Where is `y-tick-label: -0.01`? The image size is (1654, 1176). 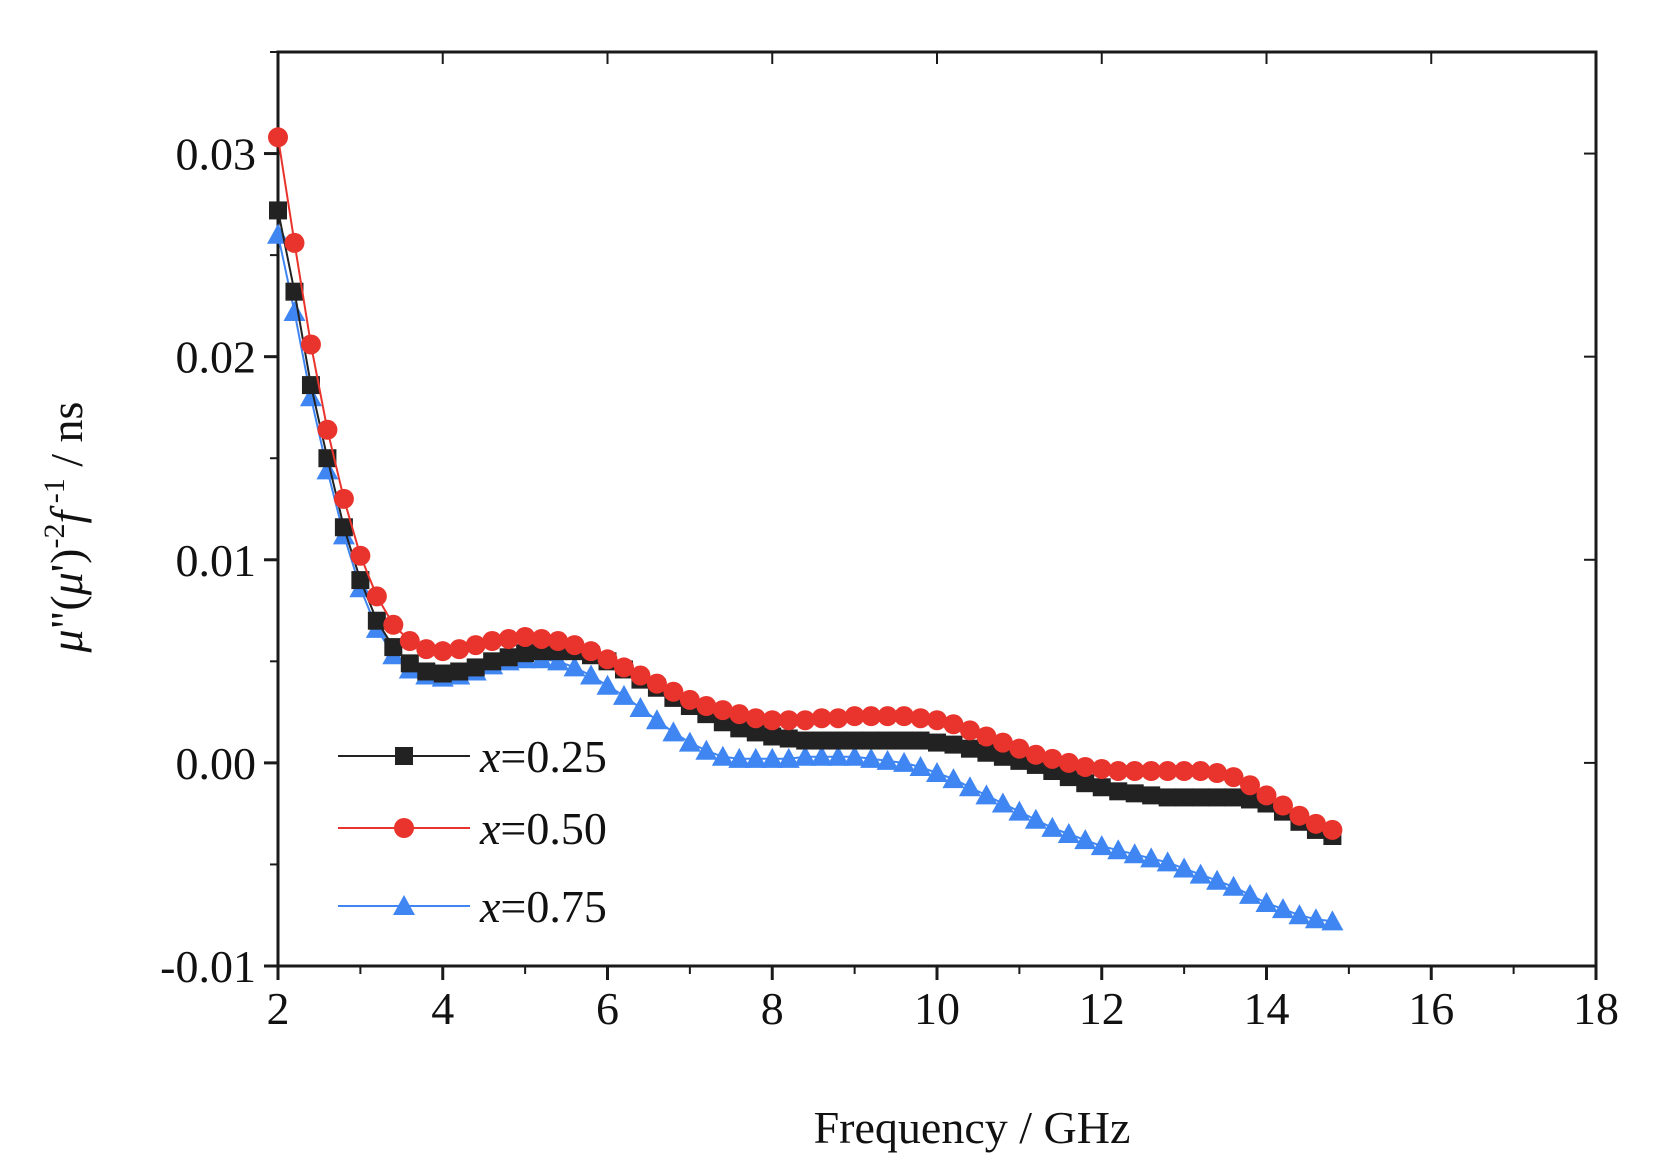 y-tick-label: -0.01 is located at coordinates (208, 966).